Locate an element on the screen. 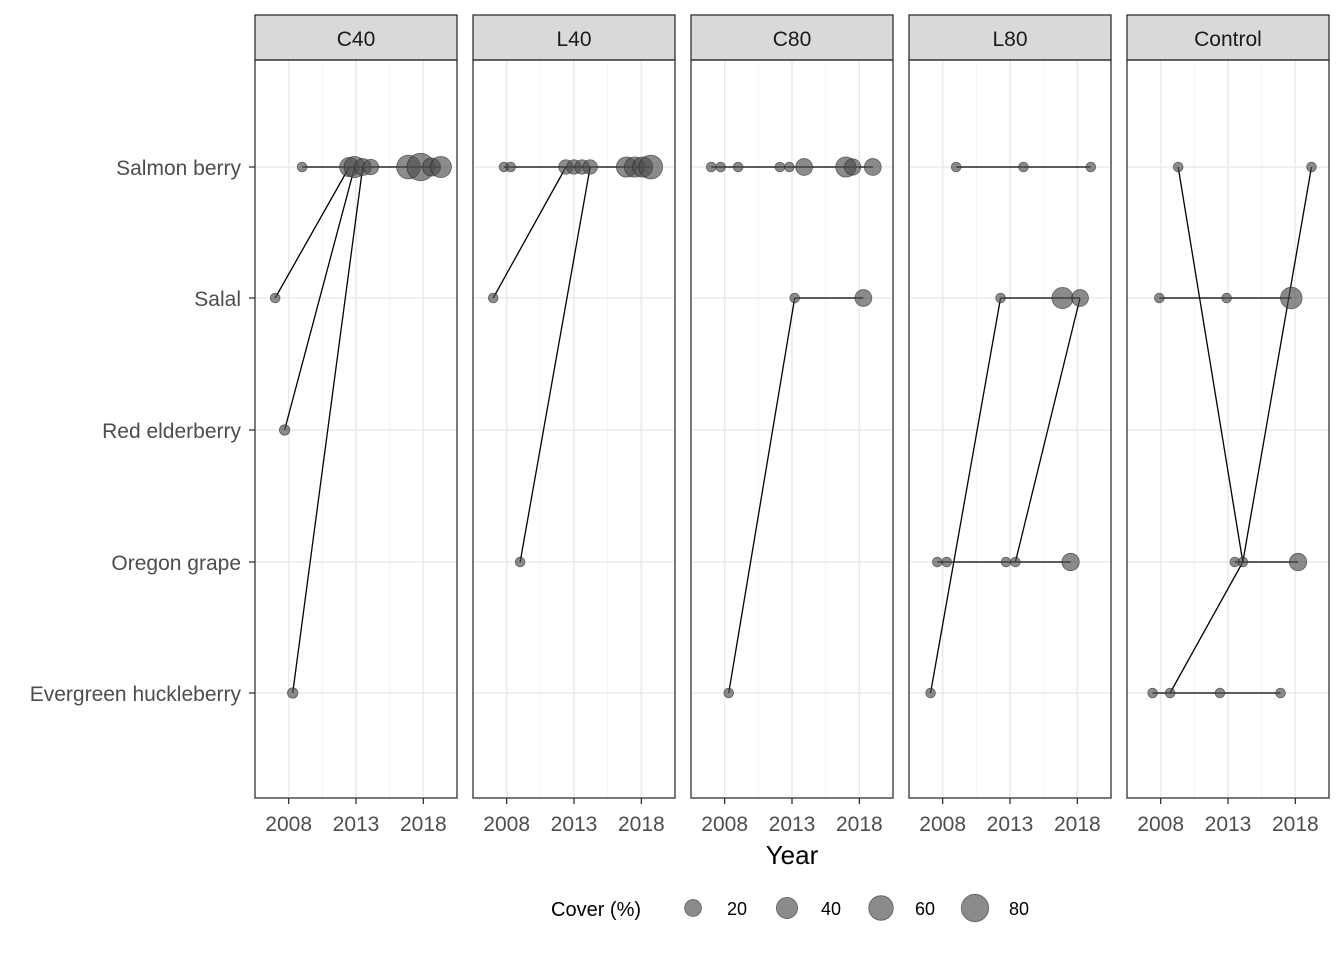 This screenshot has height=960, width=1344. panel-c80: C80 2008 2013 2018 is located at coordinates (792, 425).